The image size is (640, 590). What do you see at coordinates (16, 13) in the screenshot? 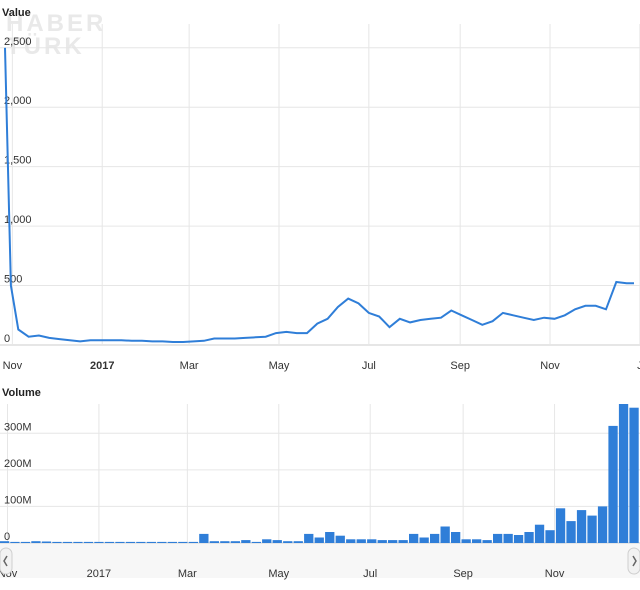
I see `value-panel-title: Value` at bounding box center [16, 13].